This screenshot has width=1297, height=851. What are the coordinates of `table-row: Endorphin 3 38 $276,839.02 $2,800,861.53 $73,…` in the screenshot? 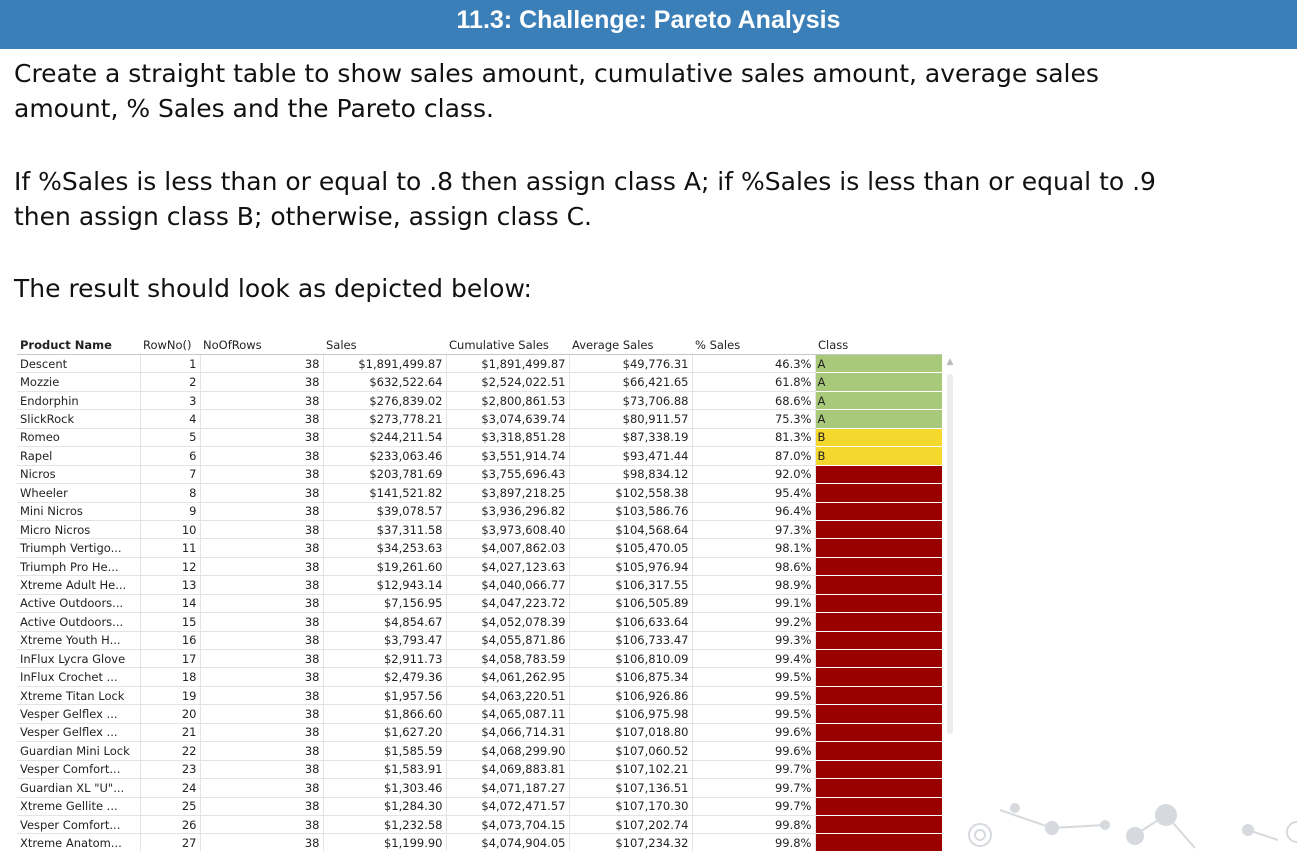 It's located at (479, 401).